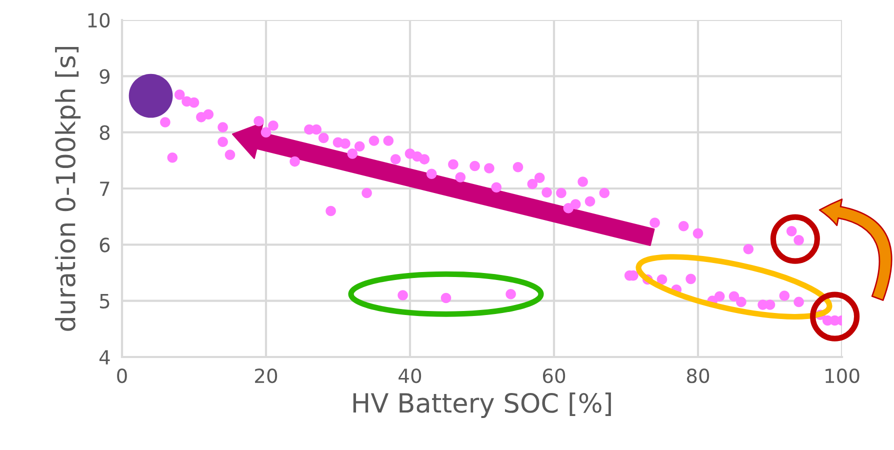  I want to click on y-tick-label: 10, so click(99, 20).